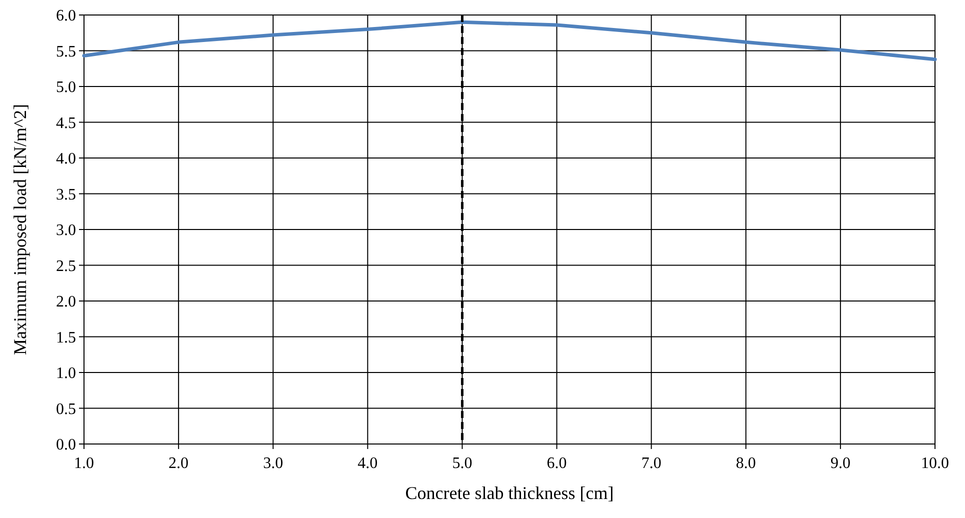  What do you see at coordinates (273, 463) in the screenshot?
I see `x-tick-label: 3.0` at bounding box center [273, 463].